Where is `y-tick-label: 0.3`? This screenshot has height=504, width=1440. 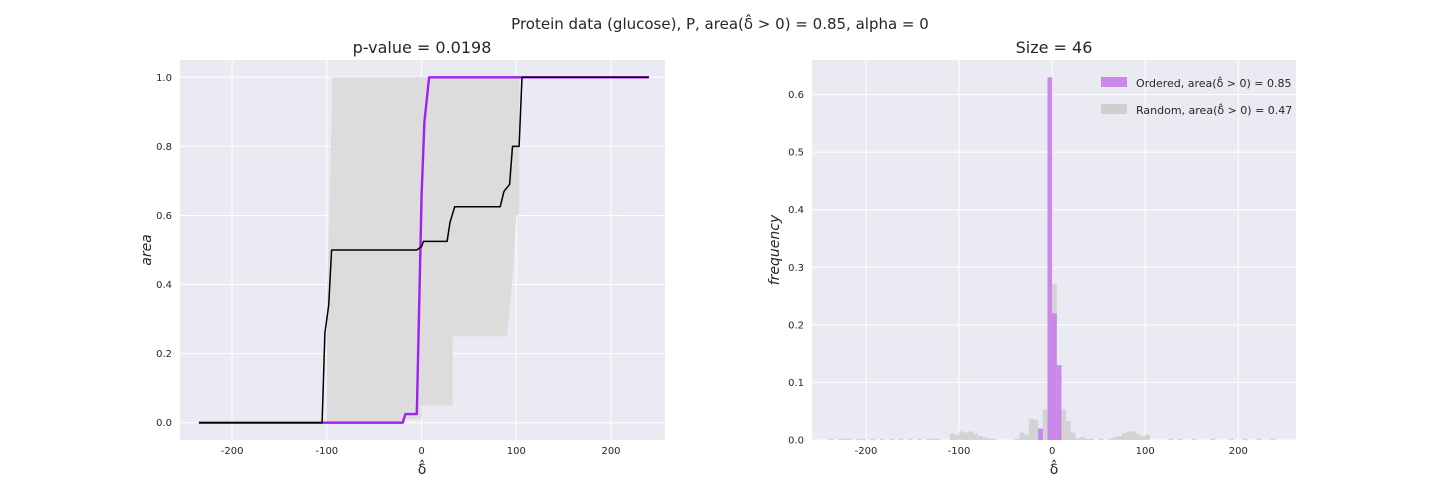 y-tick-label: 0.3 is located at coordinates (796, 268).